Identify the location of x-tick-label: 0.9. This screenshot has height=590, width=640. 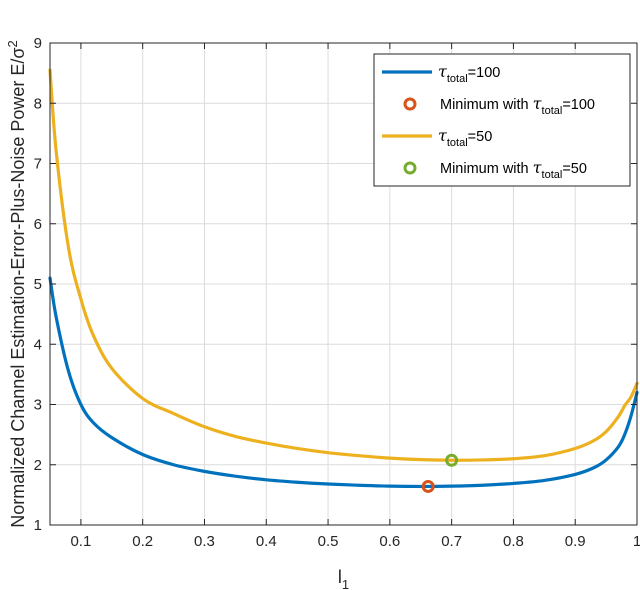
(575, 541).